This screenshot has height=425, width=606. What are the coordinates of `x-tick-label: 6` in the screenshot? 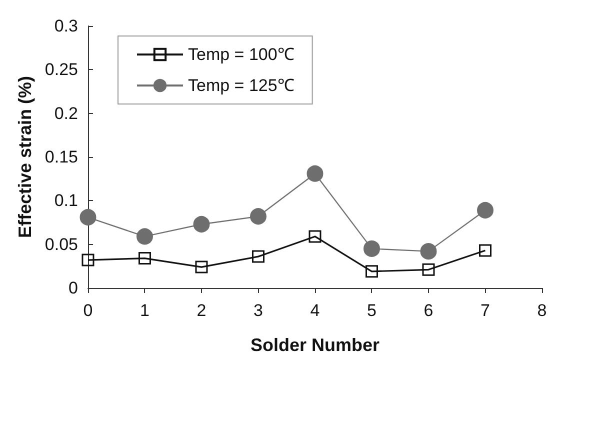 It's located at (429, 310).